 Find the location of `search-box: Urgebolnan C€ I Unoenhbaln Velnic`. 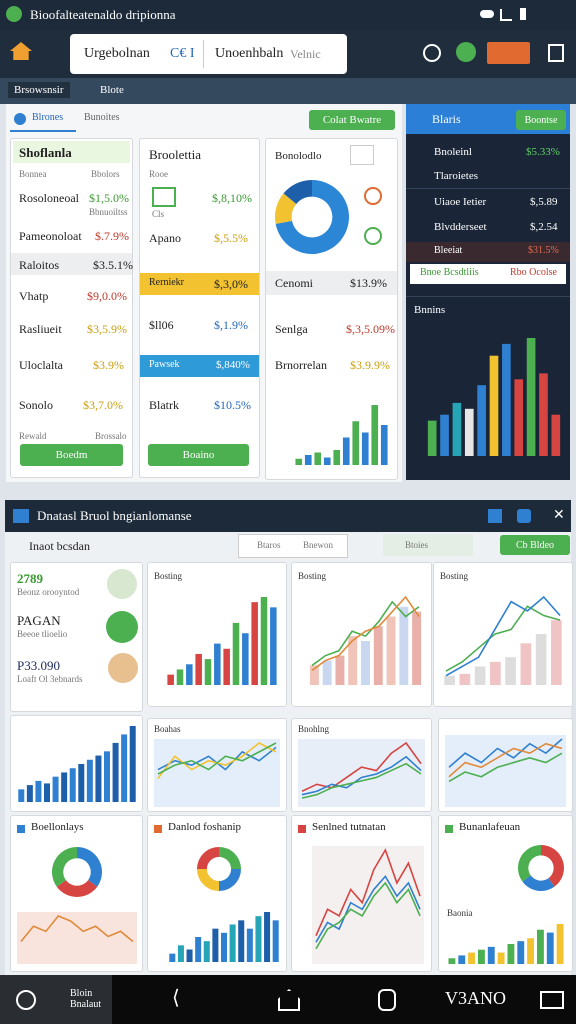

search-box: Urgebolnan C€ I Unoenhbaln Velnic is located at coordinates (208, 54).